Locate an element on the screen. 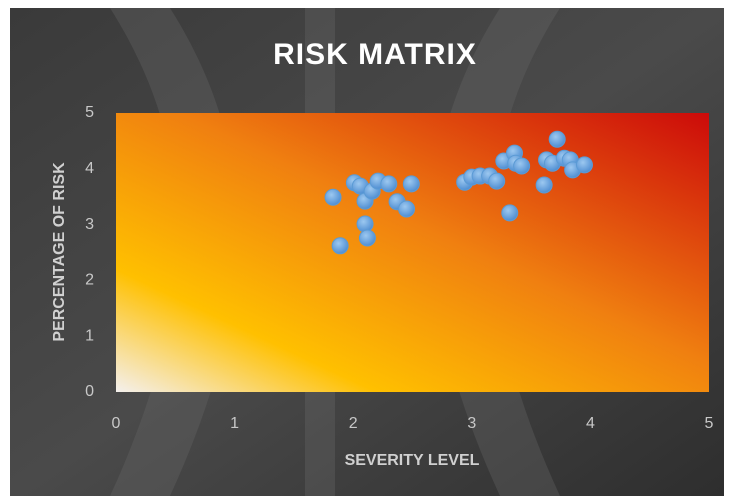 Image resolution: width=732 pixels, height=503 pixels. y-axis-title: PERCENTAGE OF RISK is located at coordinates (59, 252).